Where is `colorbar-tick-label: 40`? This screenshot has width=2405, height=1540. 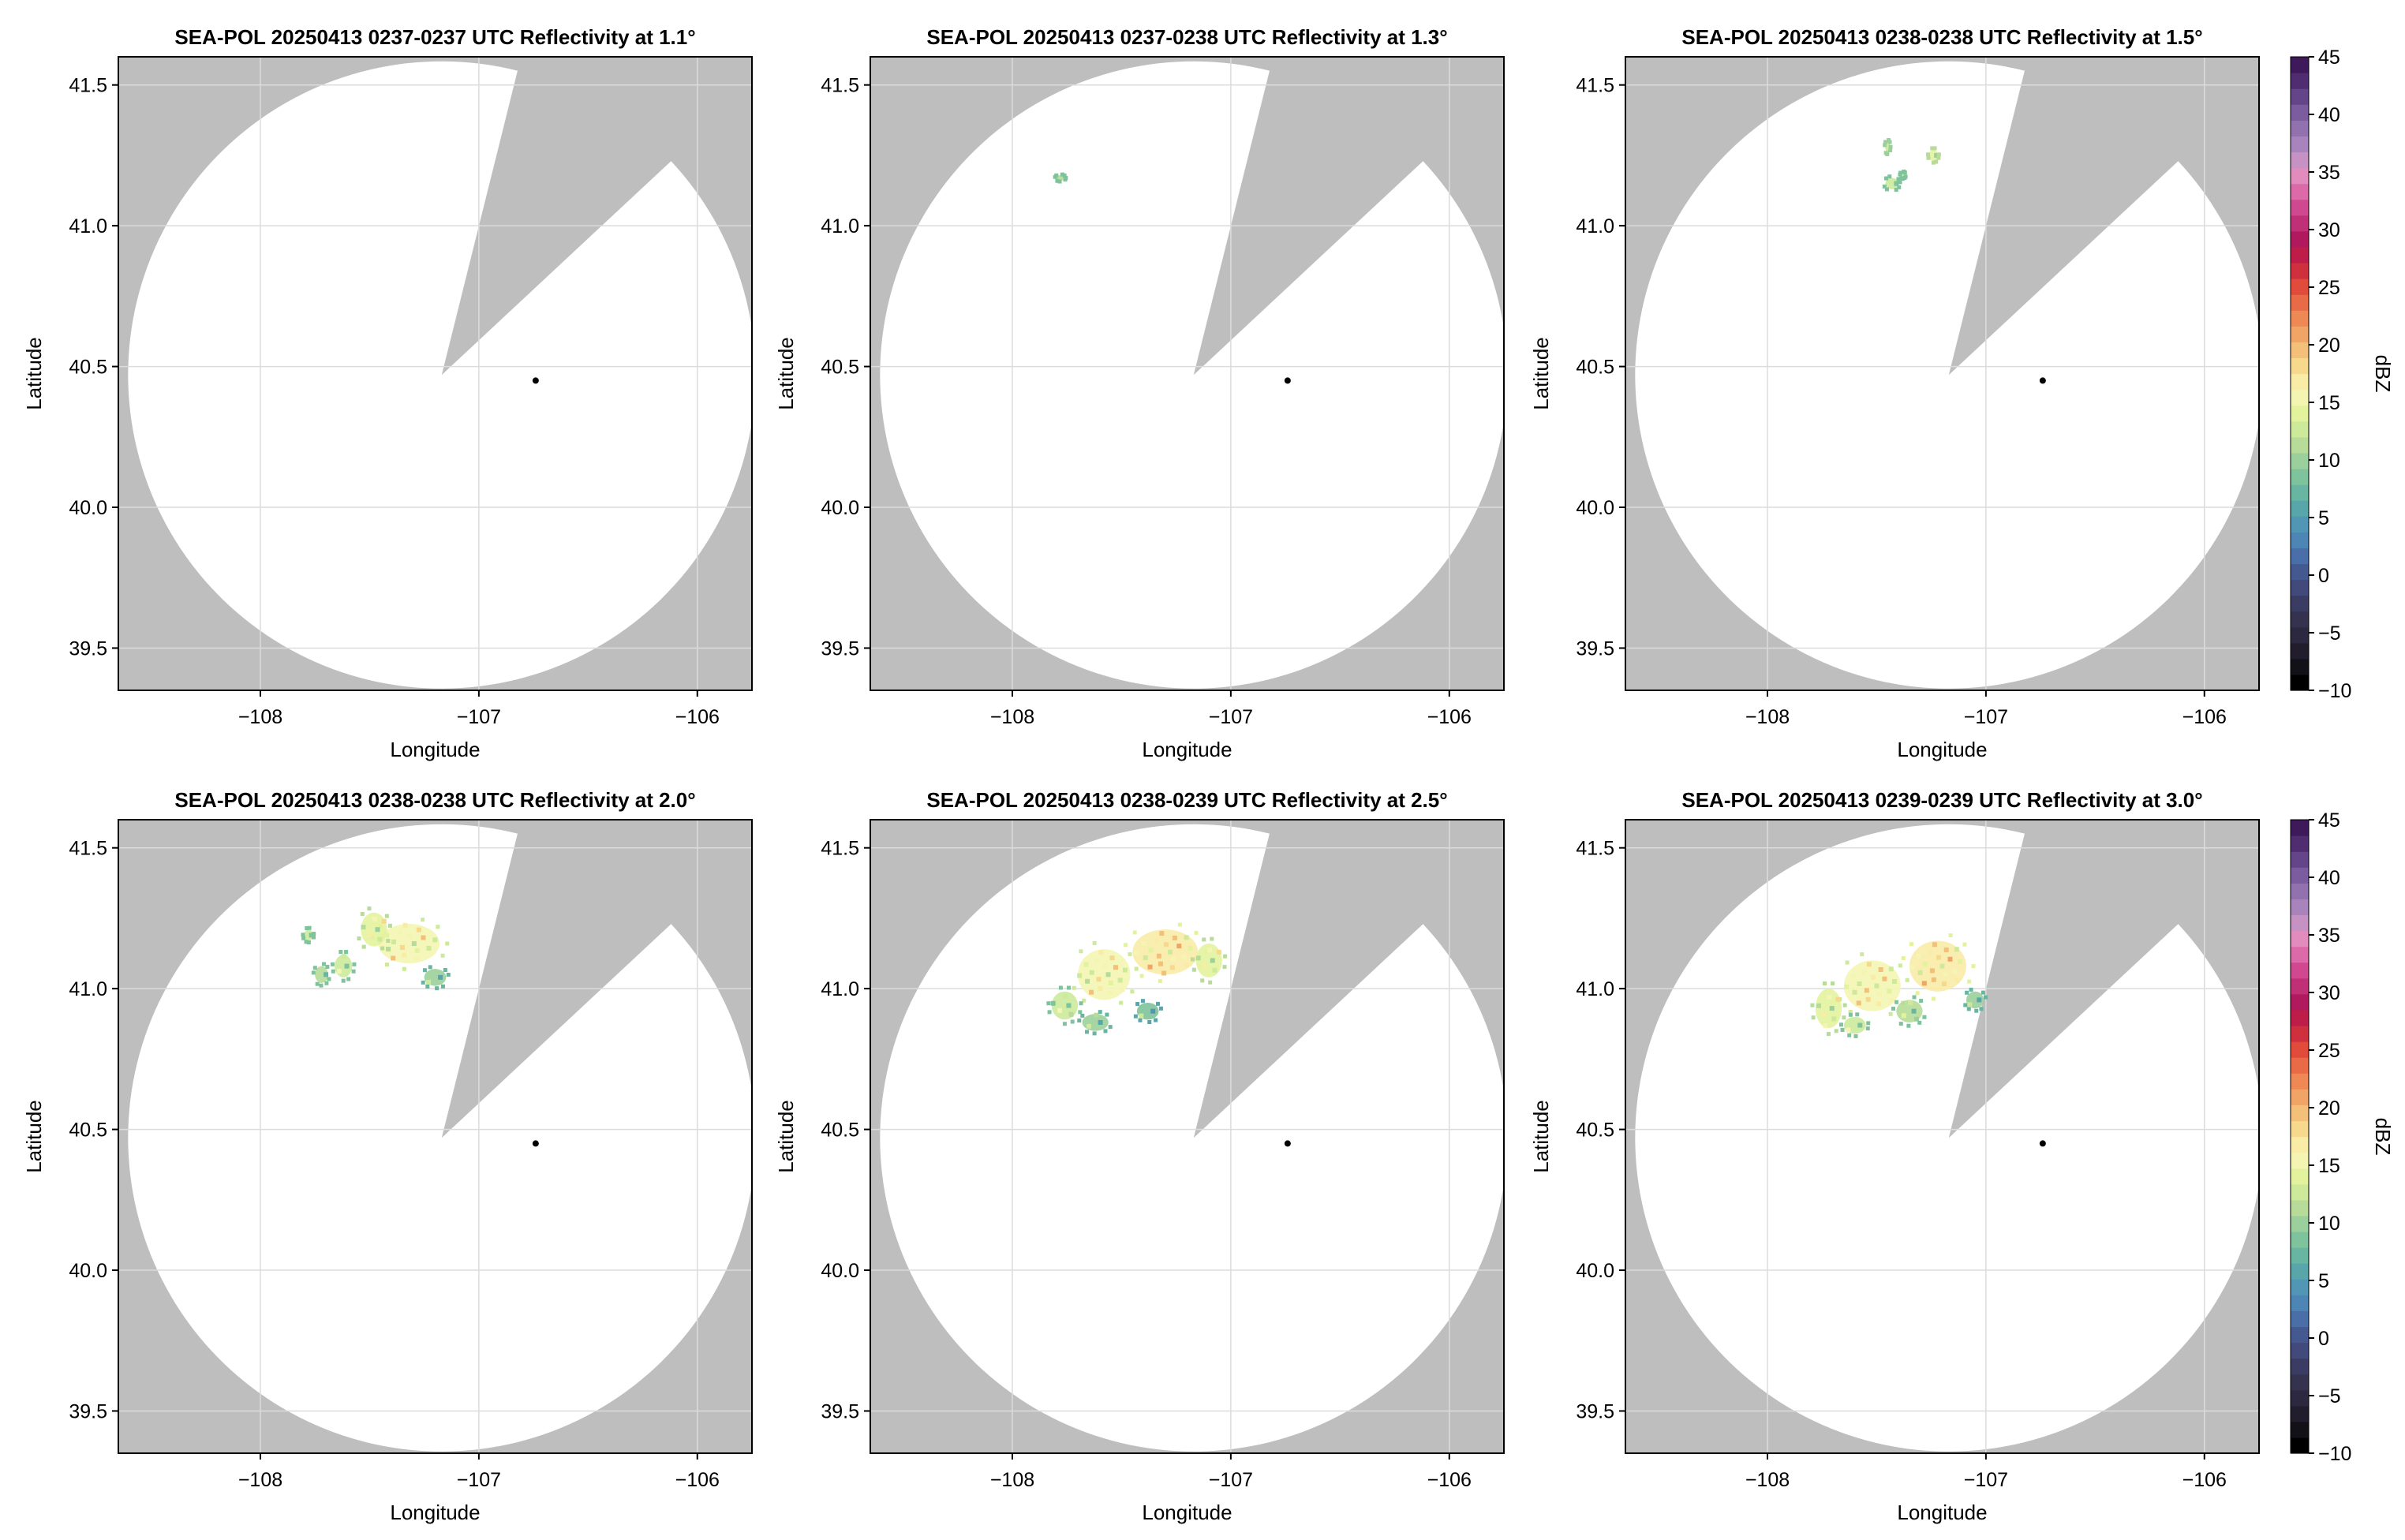
colorbar-tick-label: 40 is located at coordinates (2329, 115).